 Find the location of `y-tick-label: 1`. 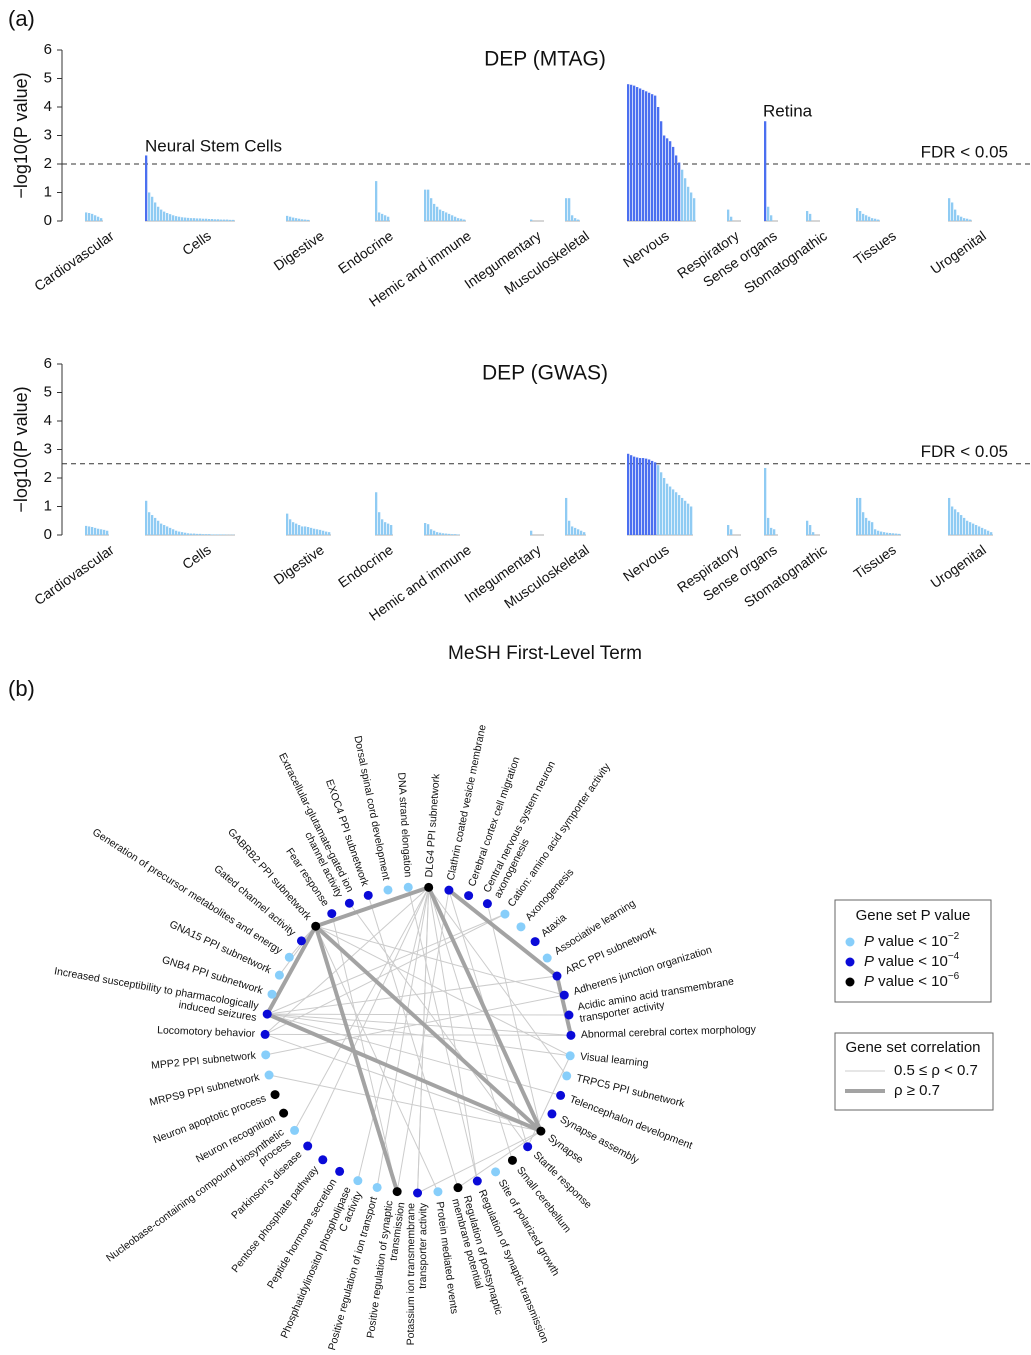

y-tick-label: 1 is located at coordinates (48, 191).